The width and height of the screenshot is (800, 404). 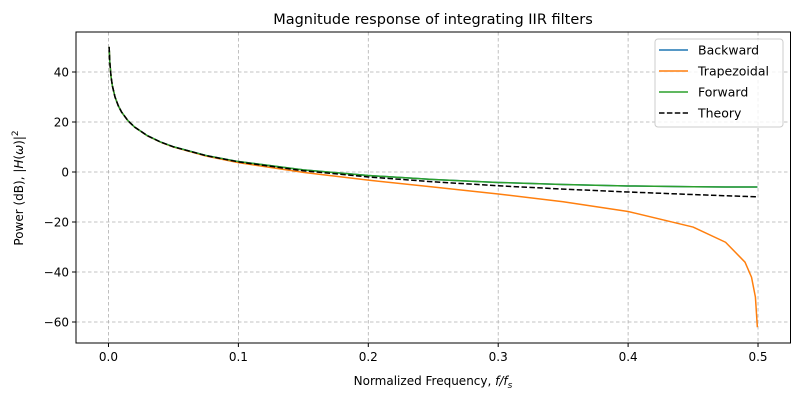 What do you see at coordinates (368, 357) in the screenshot?
I see `x-tick-label: 0.2` at bounding box center [368, 357].